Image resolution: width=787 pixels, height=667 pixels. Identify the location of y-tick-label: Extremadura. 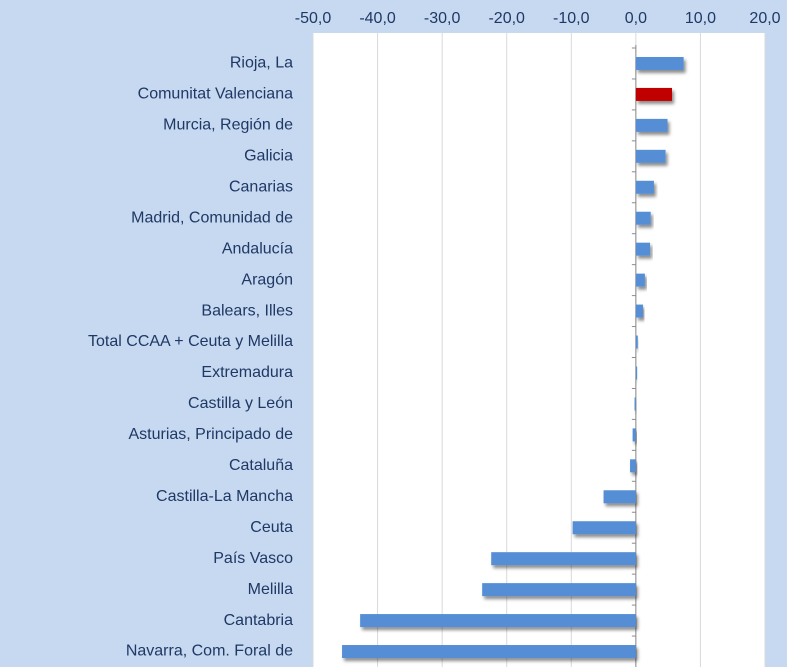
(247, 372).